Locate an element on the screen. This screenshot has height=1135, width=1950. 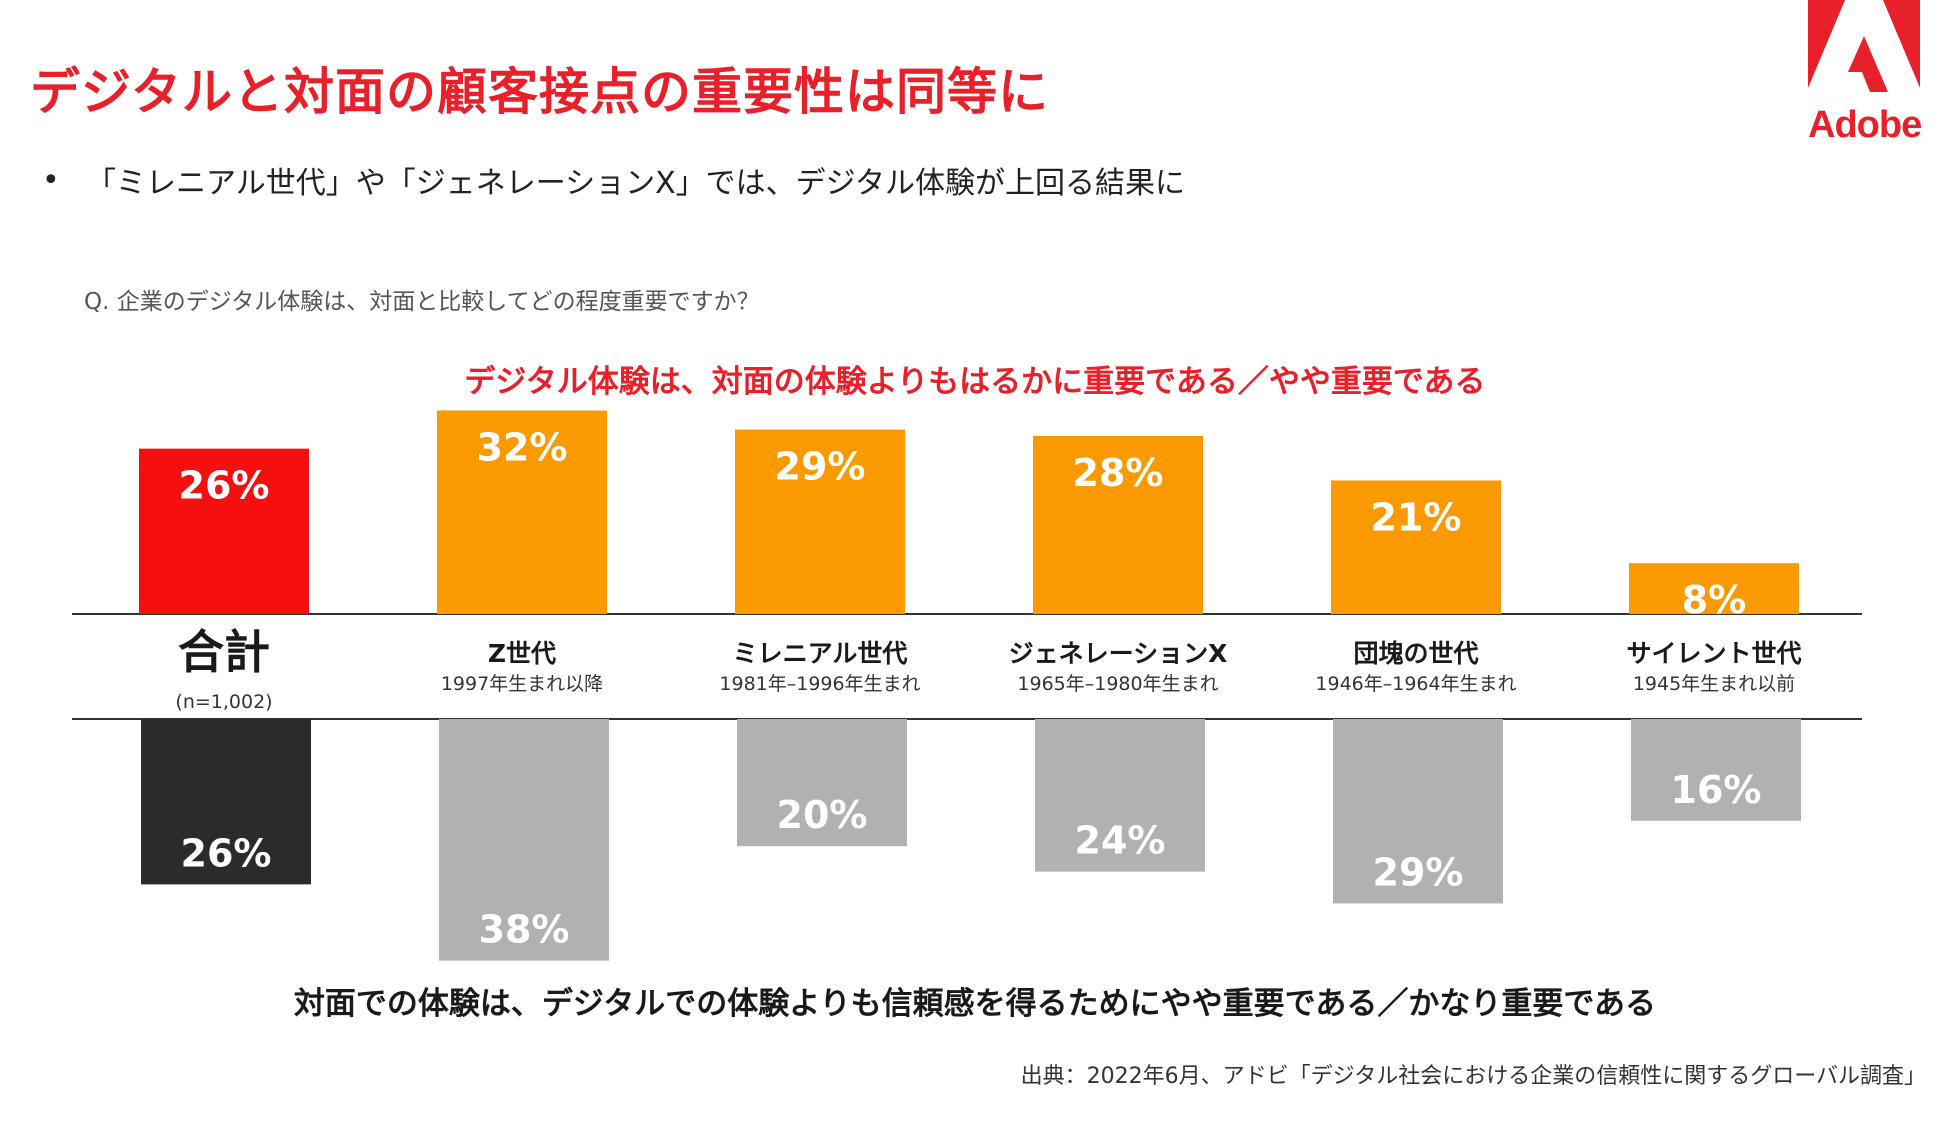
category-sub-2: 1981年–1996年生まれ is located at coordinates (819, 684).